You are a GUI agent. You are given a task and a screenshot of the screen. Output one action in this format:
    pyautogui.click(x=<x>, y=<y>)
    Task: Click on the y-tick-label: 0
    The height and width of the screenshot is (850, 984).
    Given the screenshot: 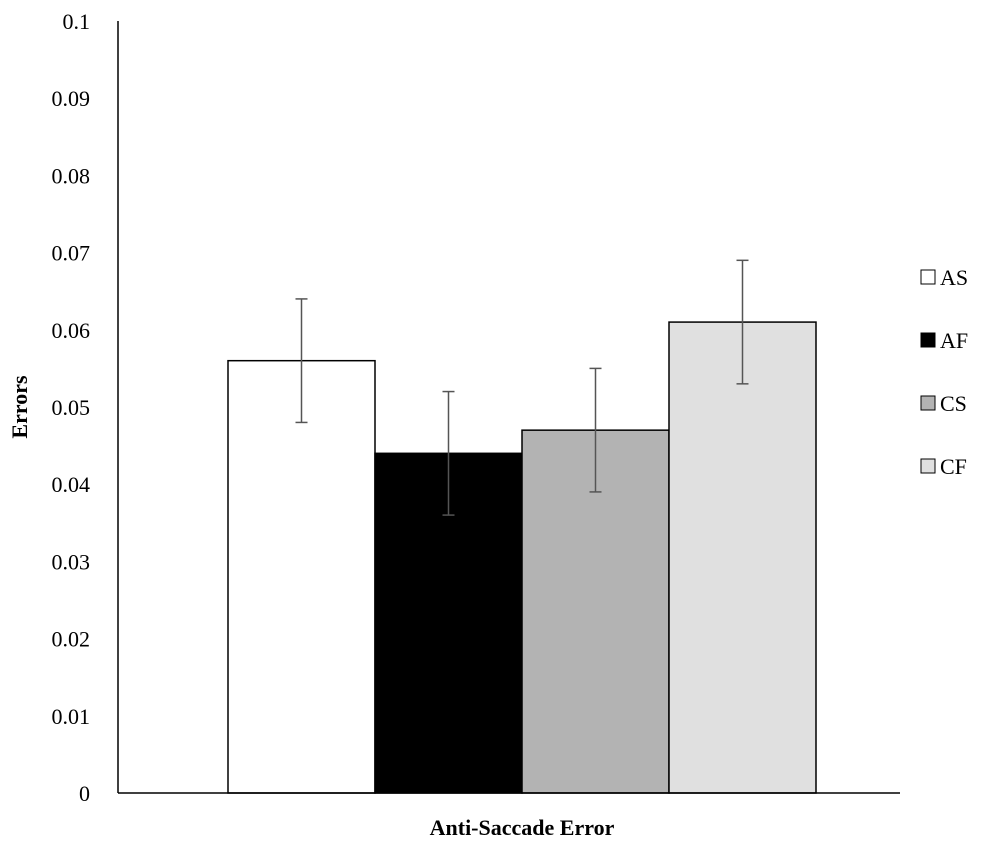 What is the action you would take?
    pyautogui.click(x=84, y=793)
    